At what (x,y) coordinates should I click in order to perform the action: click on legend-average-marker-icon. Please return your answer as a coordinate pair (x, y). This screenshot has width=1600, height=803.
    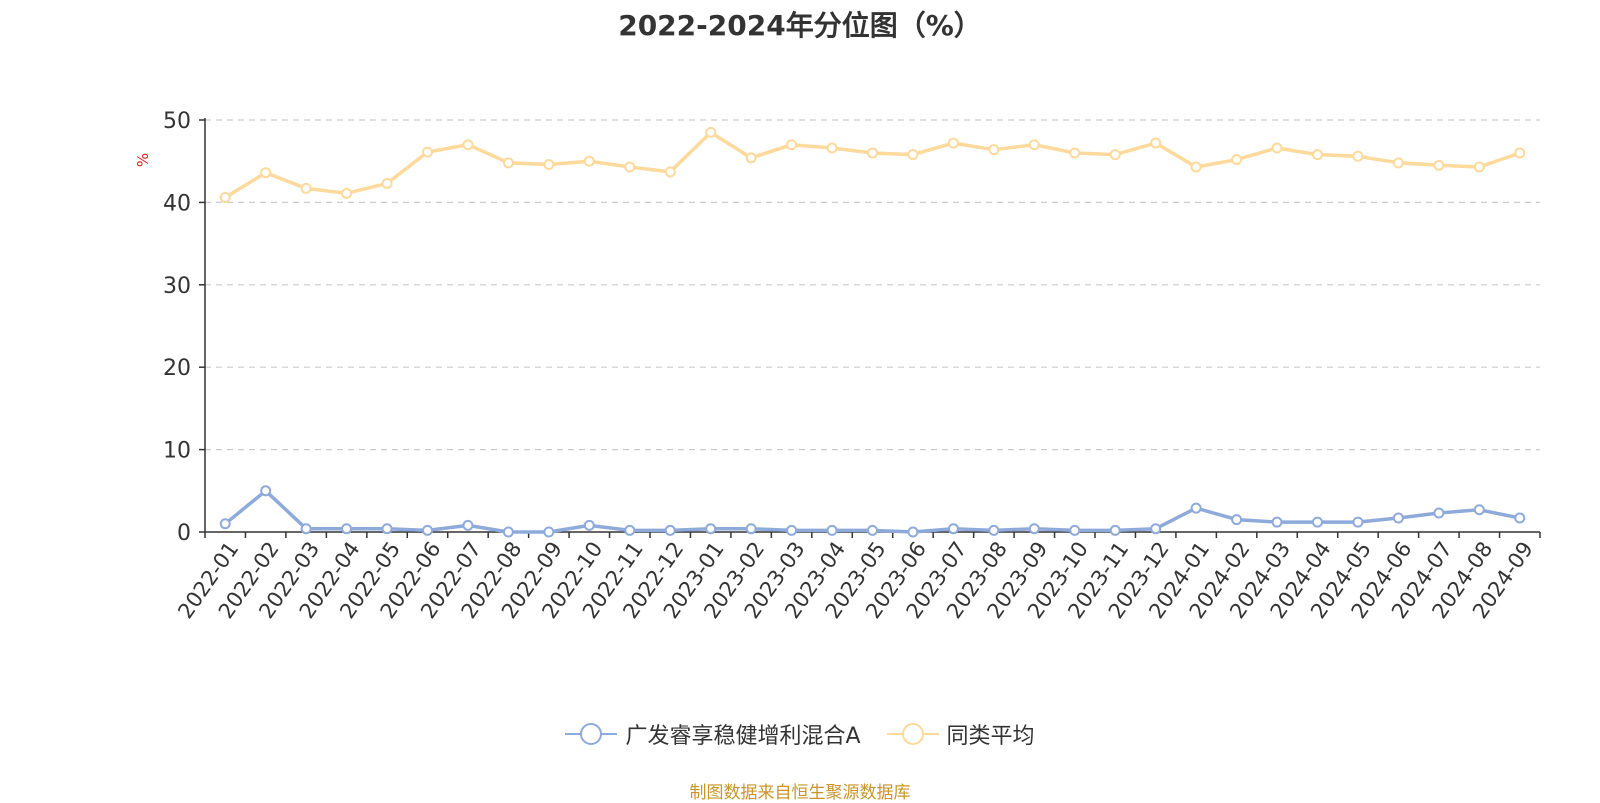
    Looking at the image, I should click on (912, 734).